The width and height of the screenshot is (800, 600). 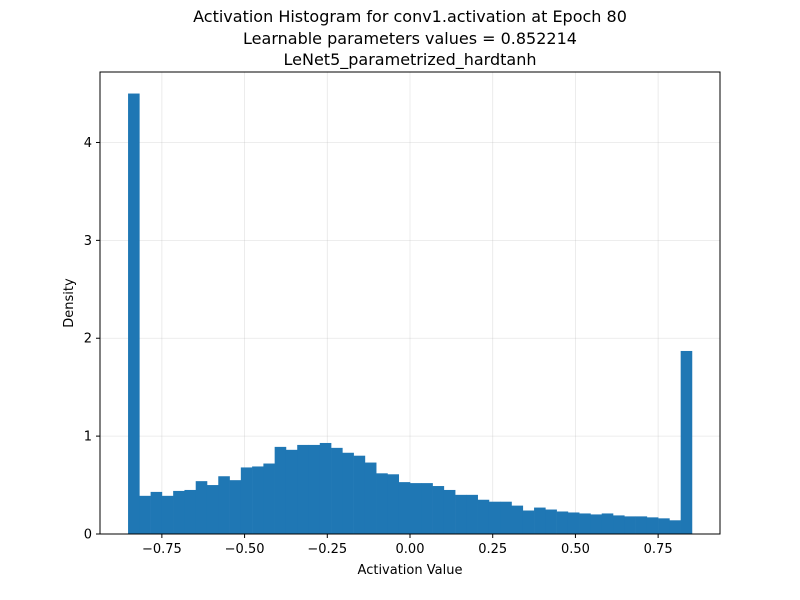 What do you see at coordinates (88, 241) in the screenshot?
I see `y-tick-label-3: 3` at bounding box center [88, 241].